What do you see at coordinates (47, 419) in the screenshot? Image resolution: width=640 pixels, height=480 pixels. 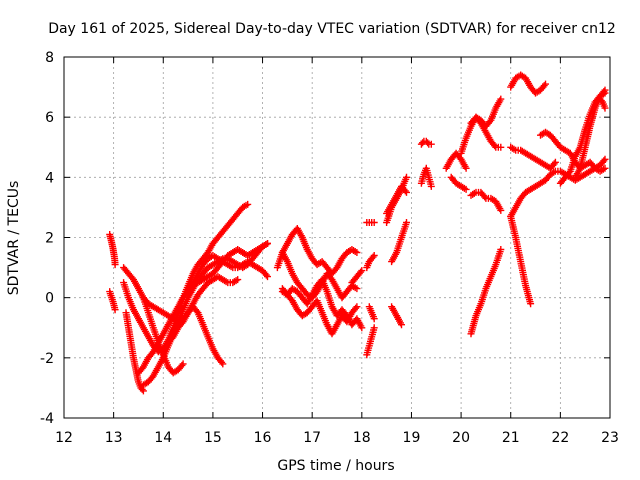 I see `y-tick-label: -4` at bounding box center [47, 419].